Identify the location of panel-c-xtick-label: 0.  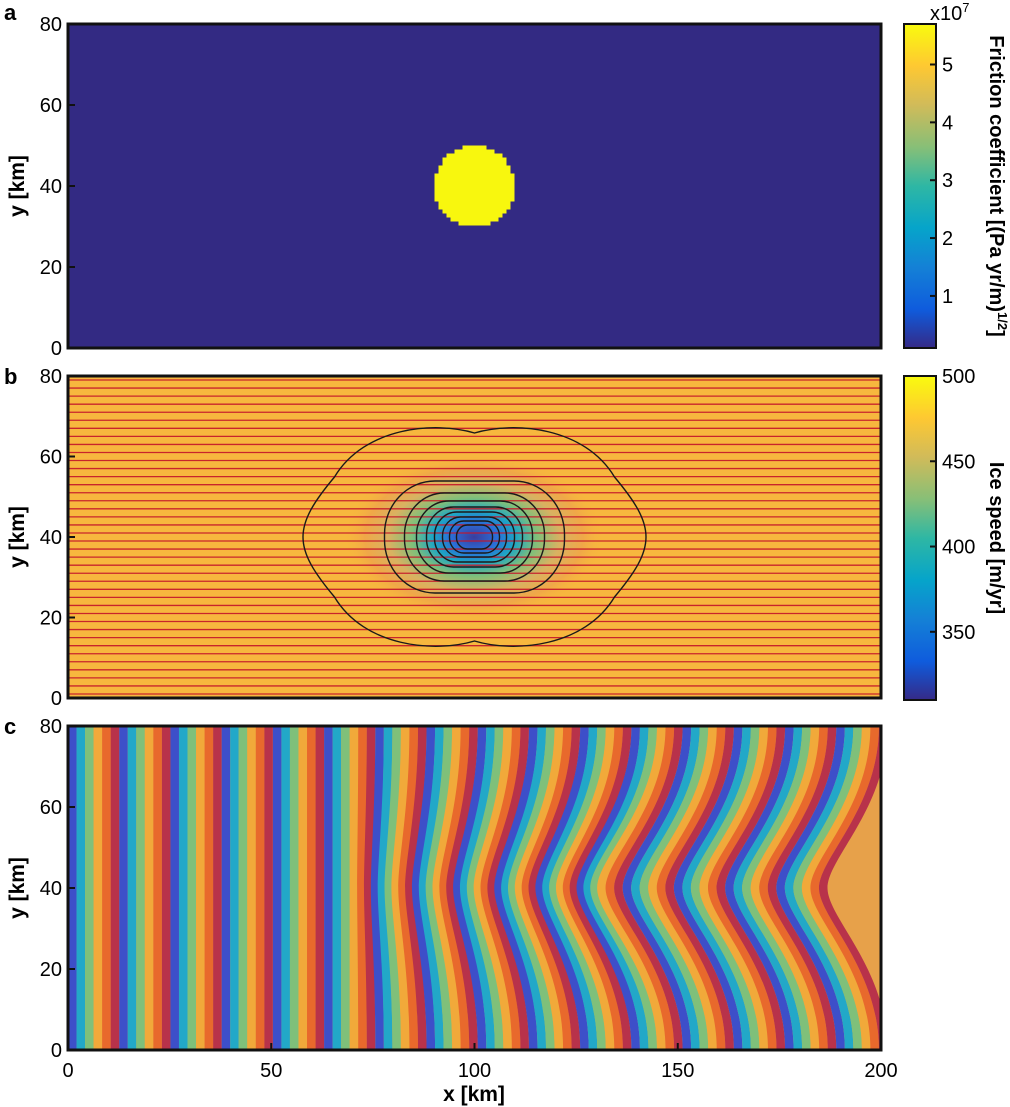
(67, 1071).